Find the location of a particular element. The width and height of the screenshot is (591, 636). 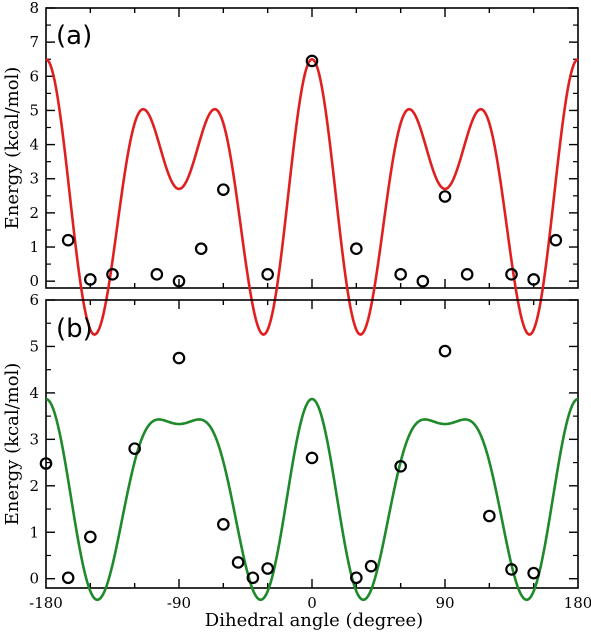

panel-a-y-axis-title: Energy (kcal/mol) is located at coordinates (12, 148).